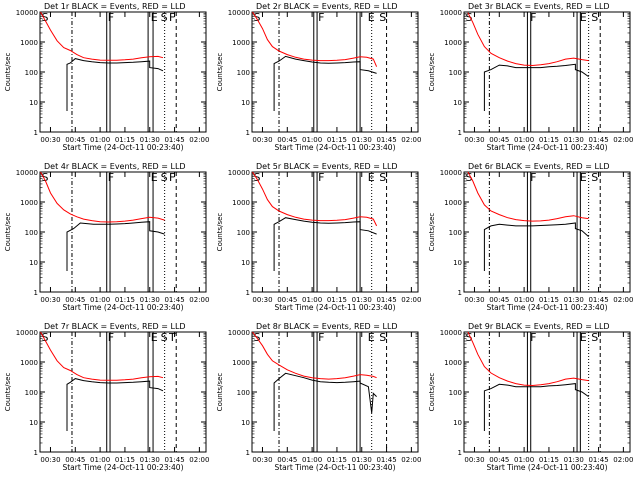 Image resolution: width=640 pixels, height=480 pixels. What do you see at coordinates (539, 166) in the screenshot?
I see `panel-title: Det 6r BLACK = Events, RED = LLD` at bounding box center [539, 166].